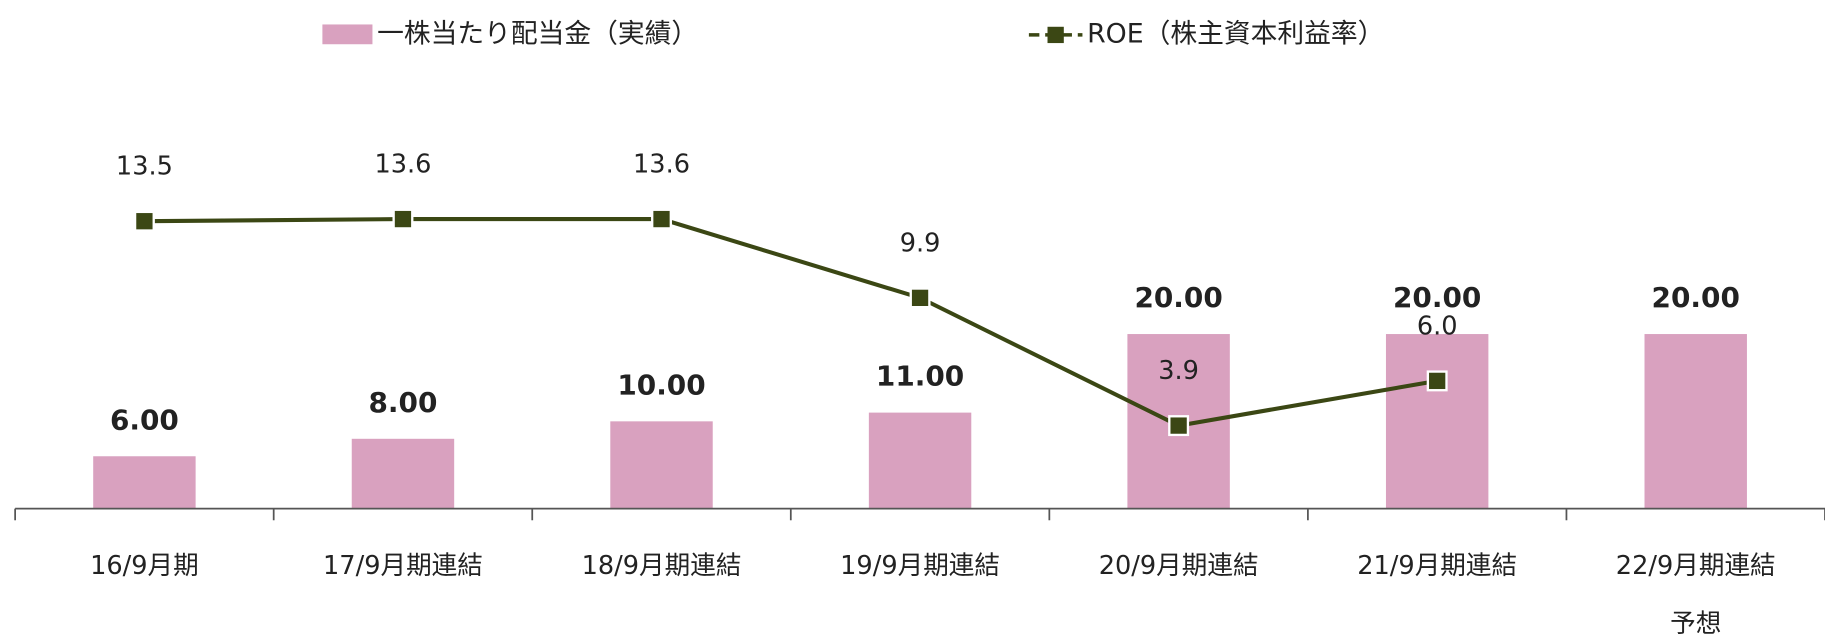 The width and height of the screenshot is (1825, 639). What do you see at coordinates (1235, 33) in the screenshot?
I see `legend-label: ROE（株主資本利益率）` at bounding box center [1235, 33].